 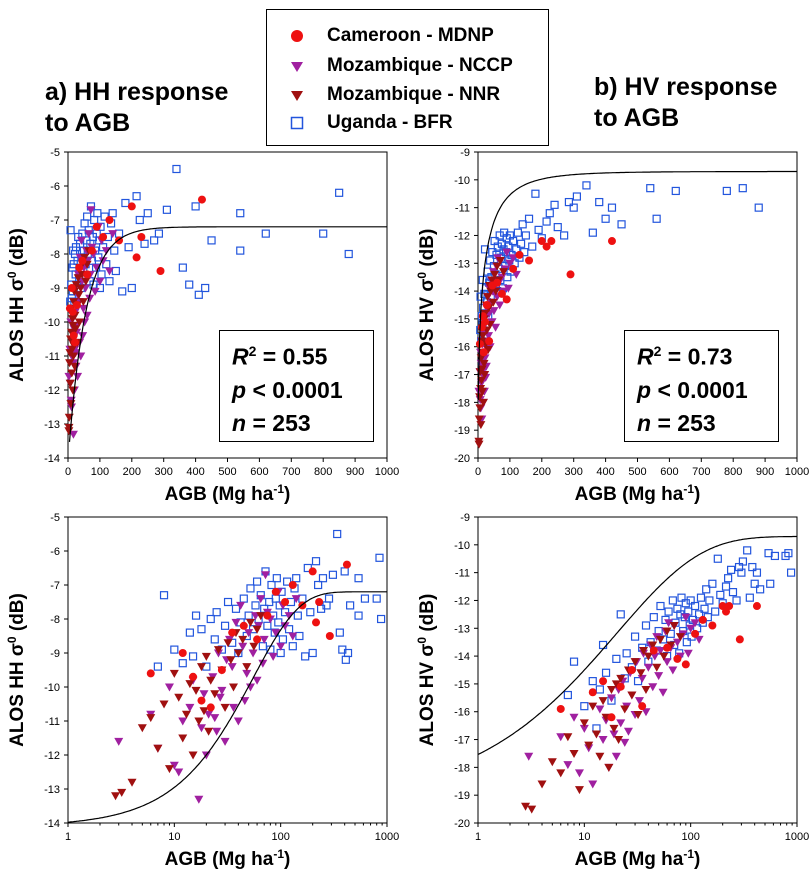 What do you see at coordinates (239, 389) in the screenshot?
I see `p-symbol: p` at bounding box center [239, 389].